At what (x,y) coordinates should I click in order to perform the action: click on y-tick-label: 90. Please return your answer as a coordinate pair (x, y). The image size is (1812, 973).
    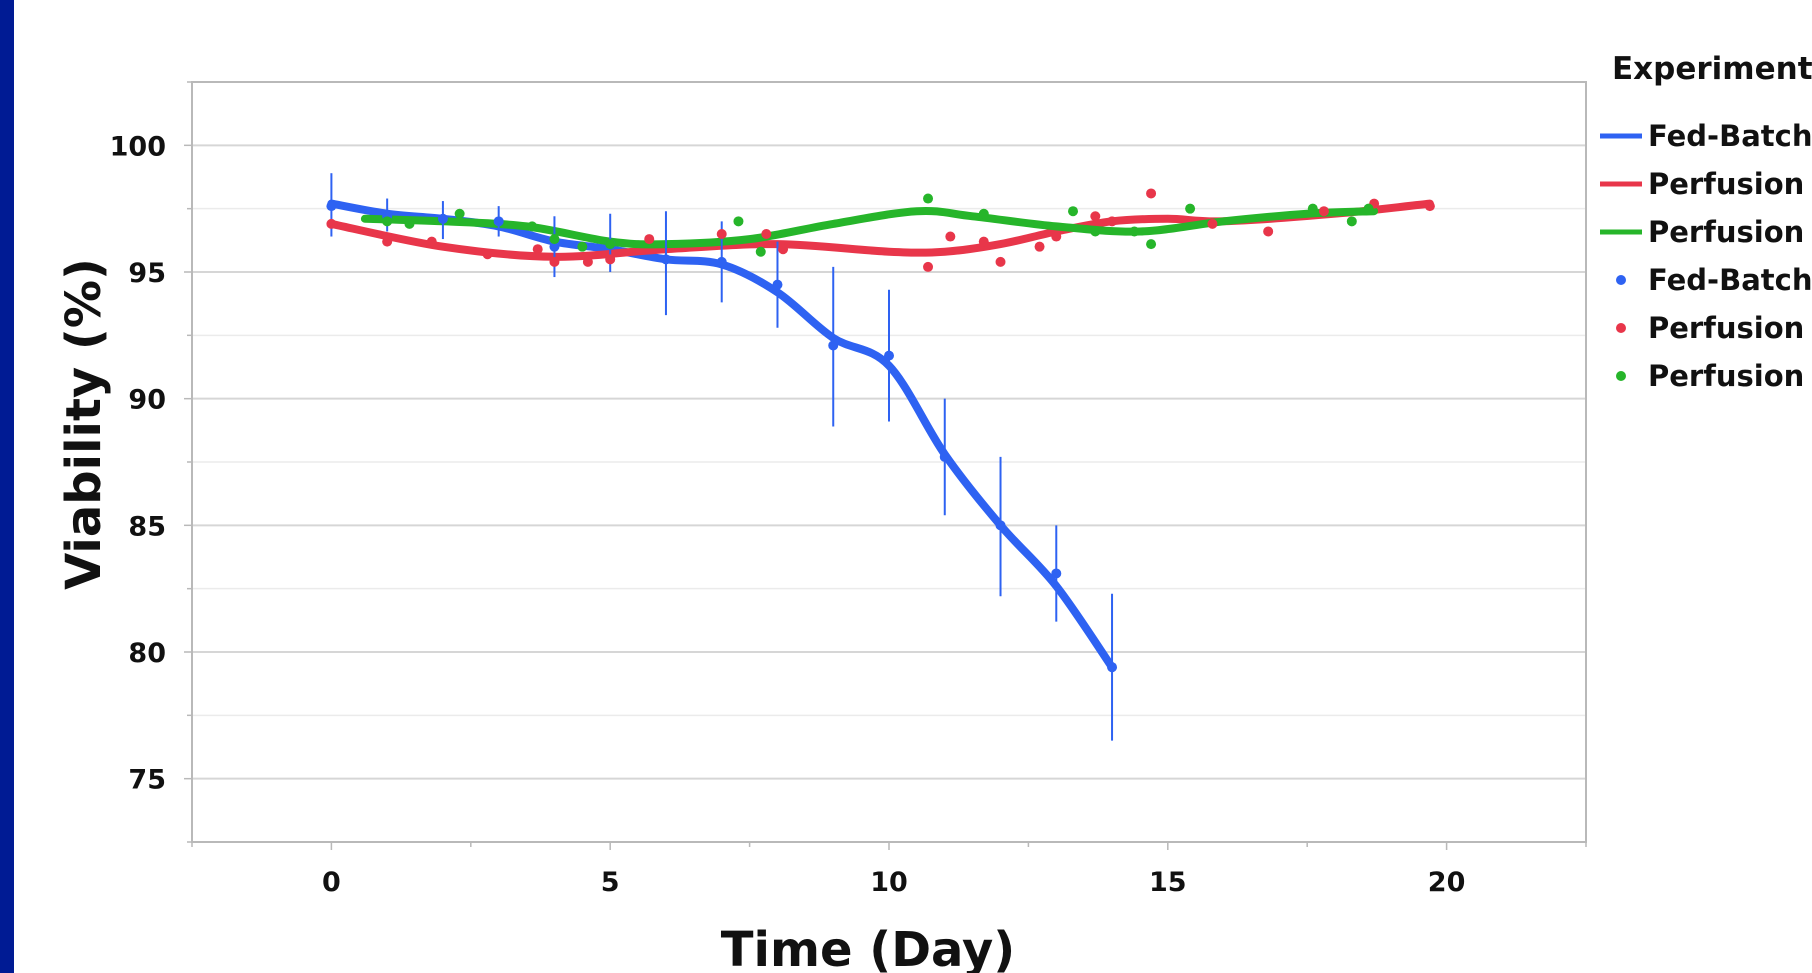
    Looking at the image, I should click on (147, 400).